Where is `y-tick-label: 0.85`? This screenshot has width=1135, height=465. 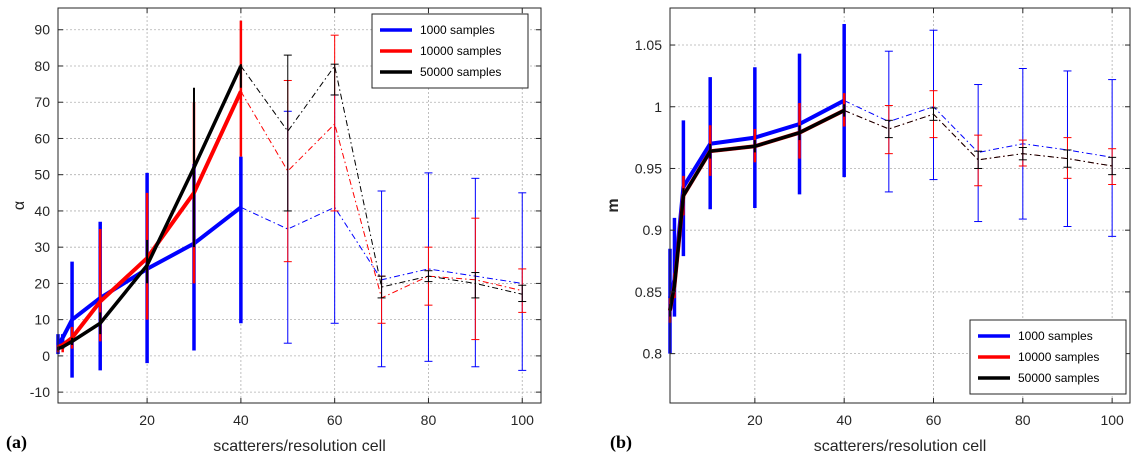
y-tick-label: 0.85 is located at coordinates (648, 292).